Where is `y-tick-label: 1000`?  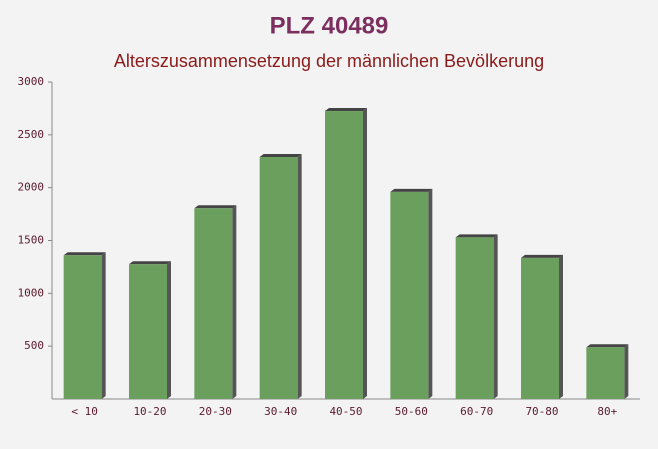
y-tick-label: 1000 is located at coordinates (31, 292).